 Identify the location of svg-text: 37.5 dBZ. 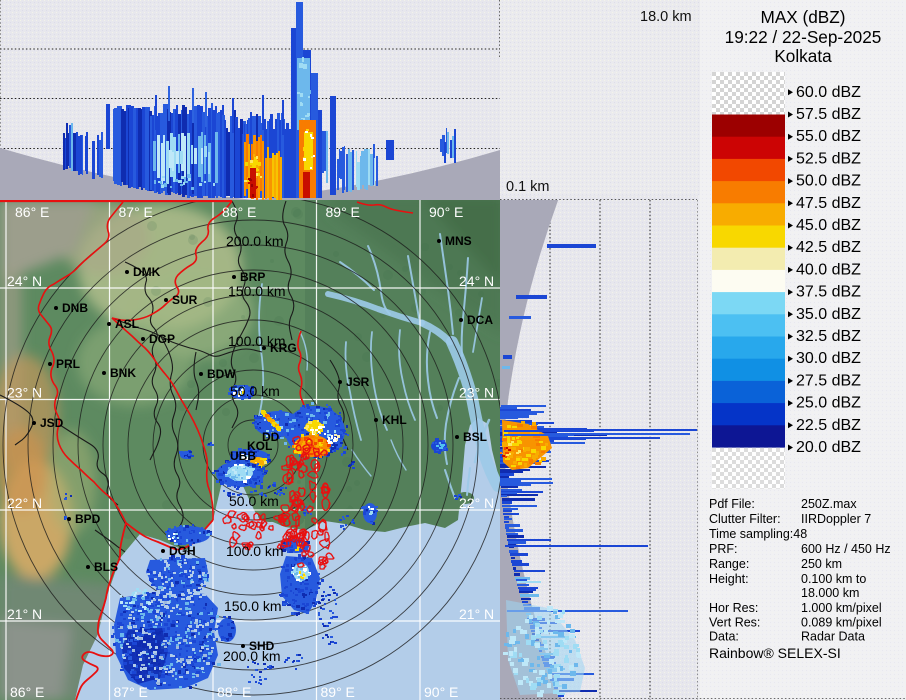
(828, 292).